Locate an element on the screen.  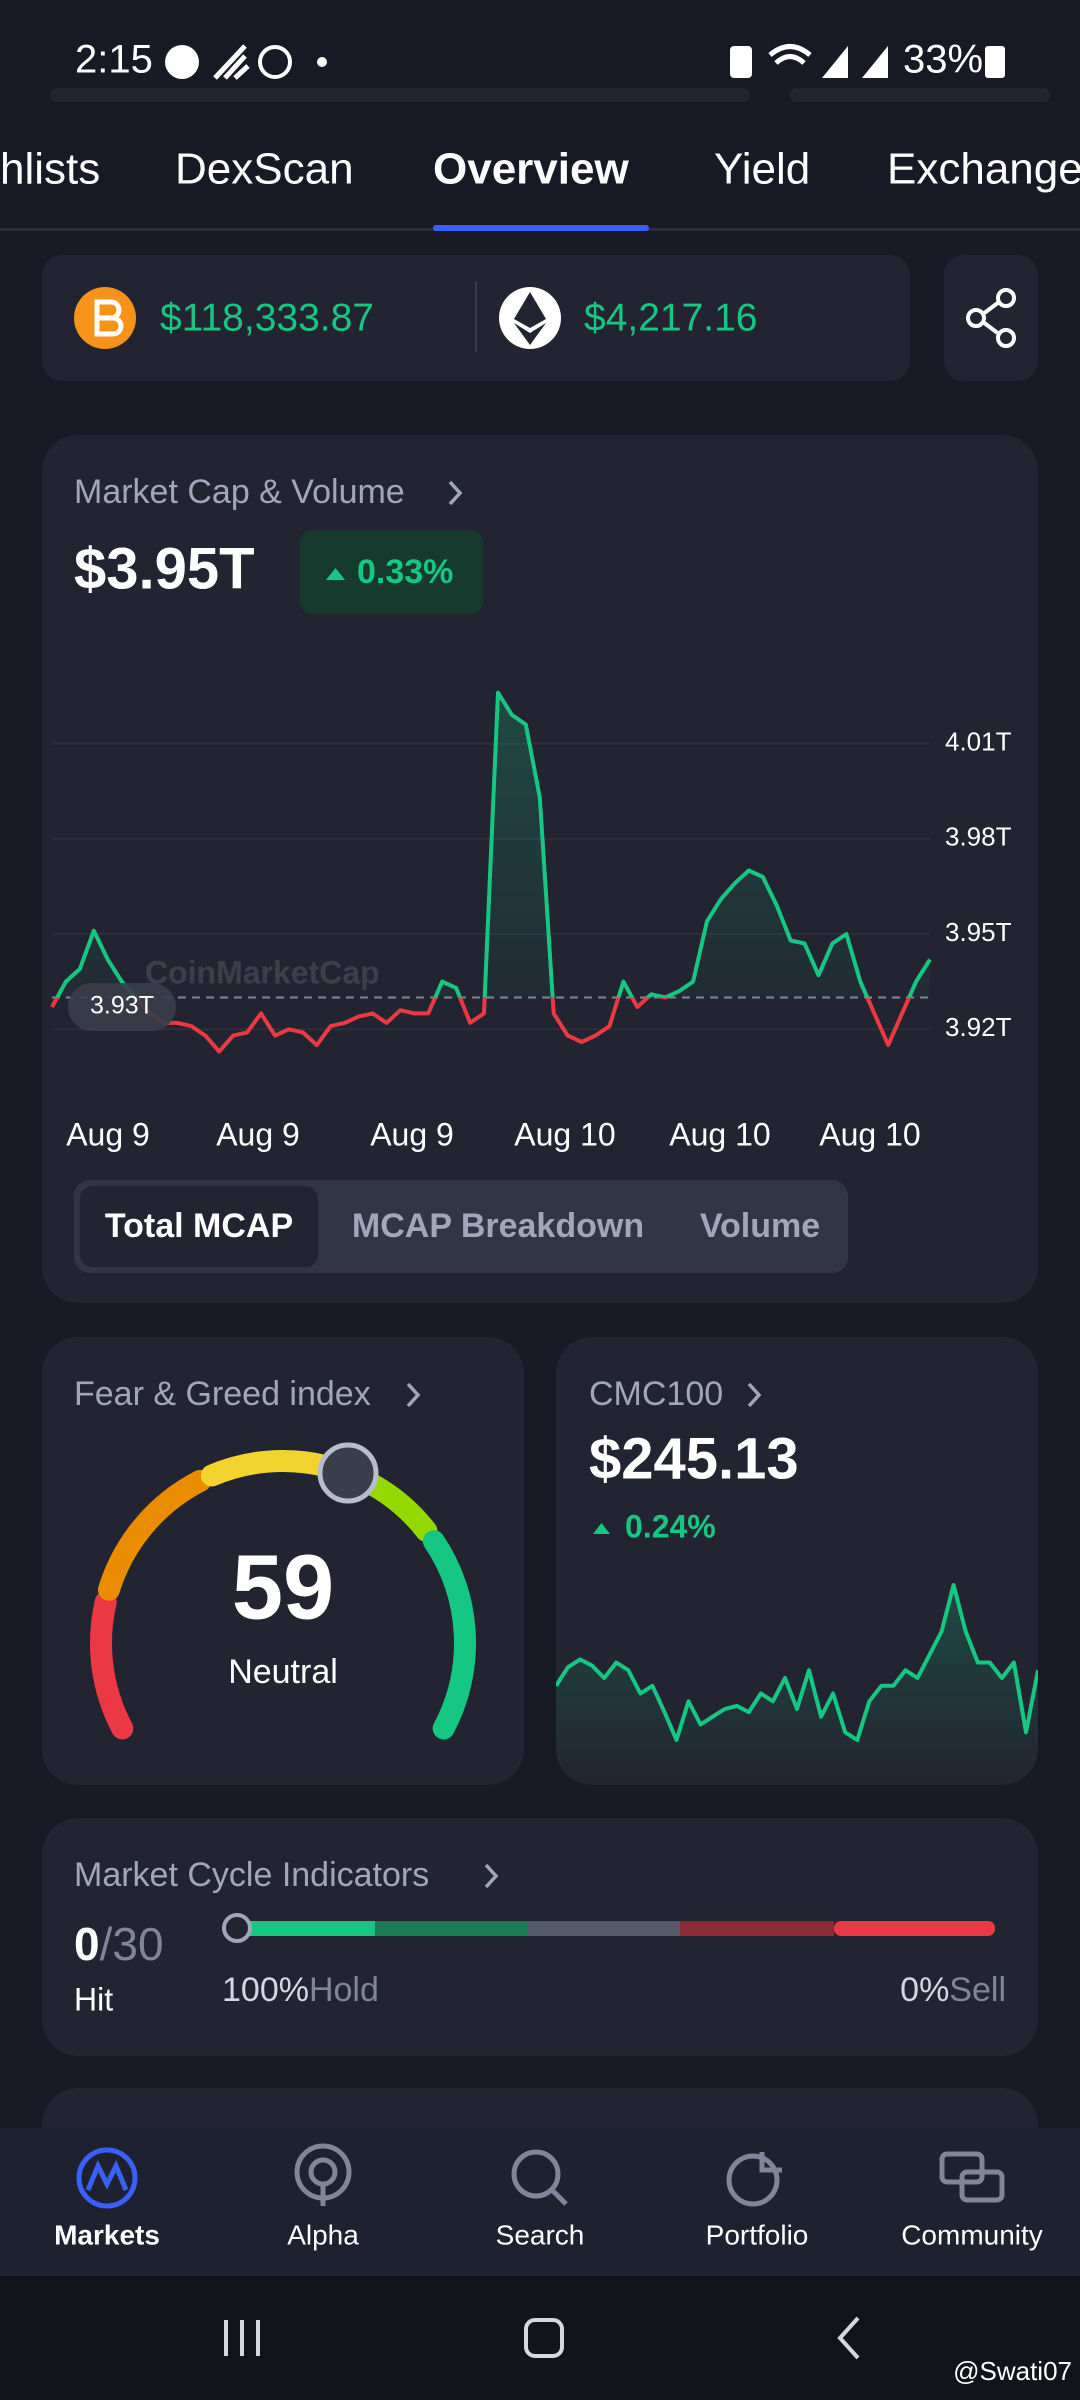
card-title: Market Cycle Indicators is located at coordinates (251, 1875).